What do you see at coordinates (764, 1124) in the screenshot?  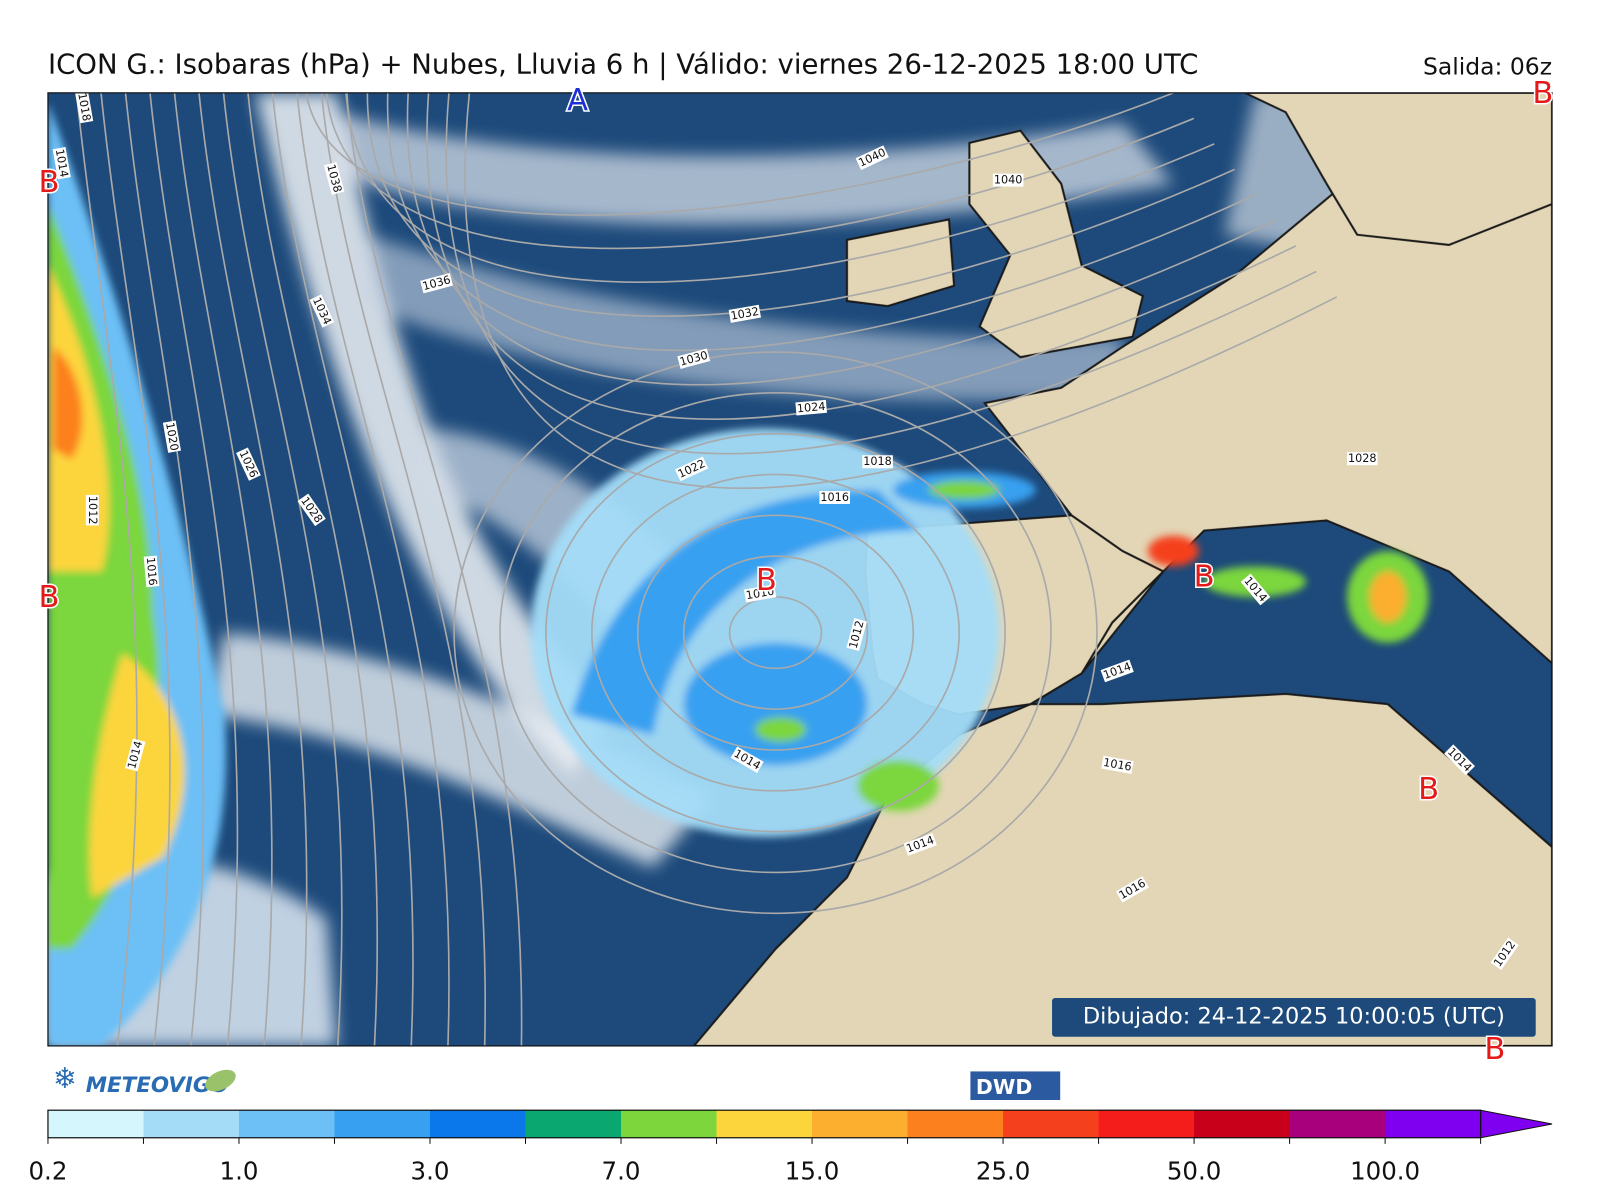 I see `colorbar-frame` at bounding box center [764, 1124].